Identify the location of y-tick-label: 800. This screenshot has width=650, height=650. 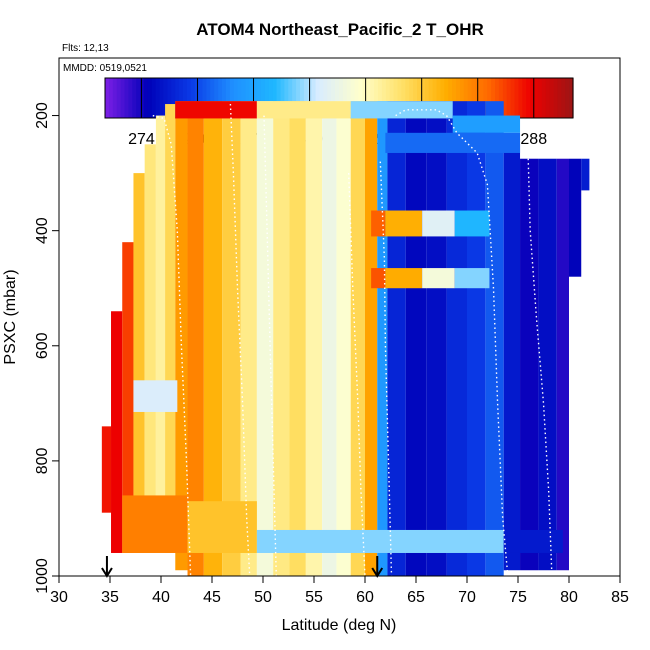
(42, 460).